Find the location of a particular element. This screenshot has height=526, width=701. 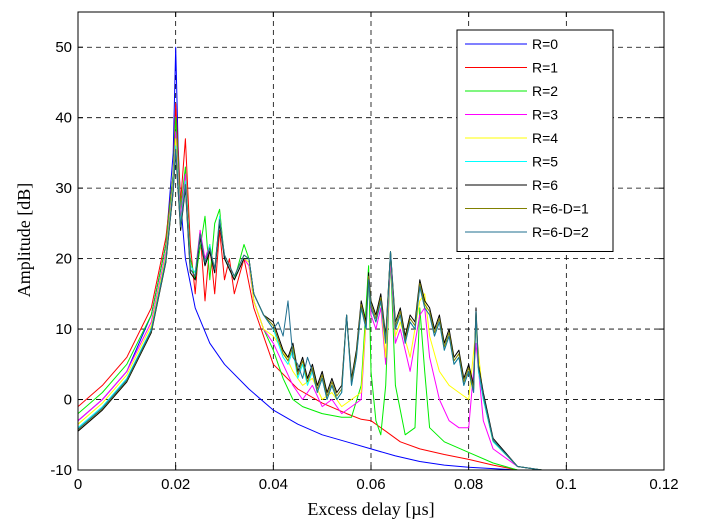

legend-label: R=5 is located at coordinates (545, 162).